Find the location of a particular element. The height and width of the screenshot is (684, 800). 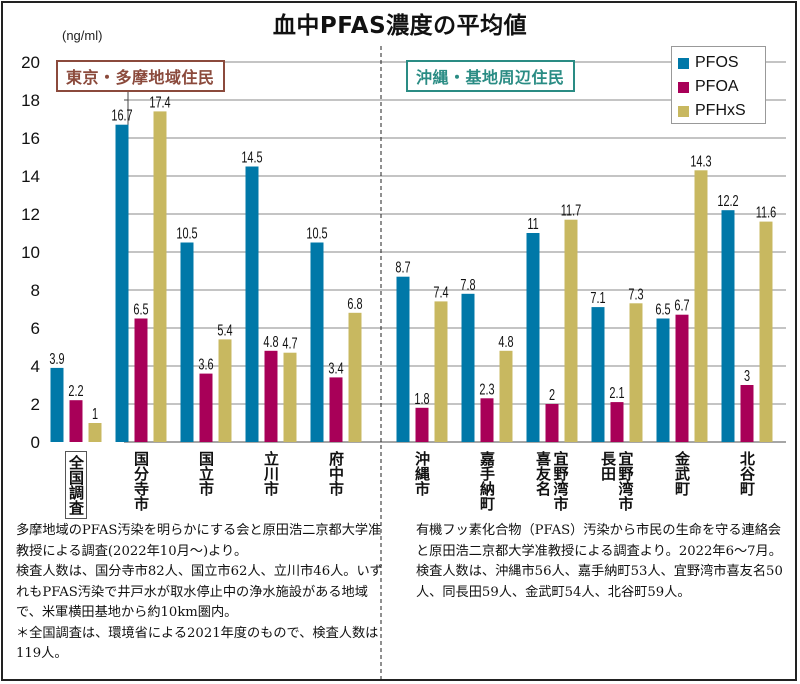

category-label-main: 金武町 is located at coordinates (682, 473).